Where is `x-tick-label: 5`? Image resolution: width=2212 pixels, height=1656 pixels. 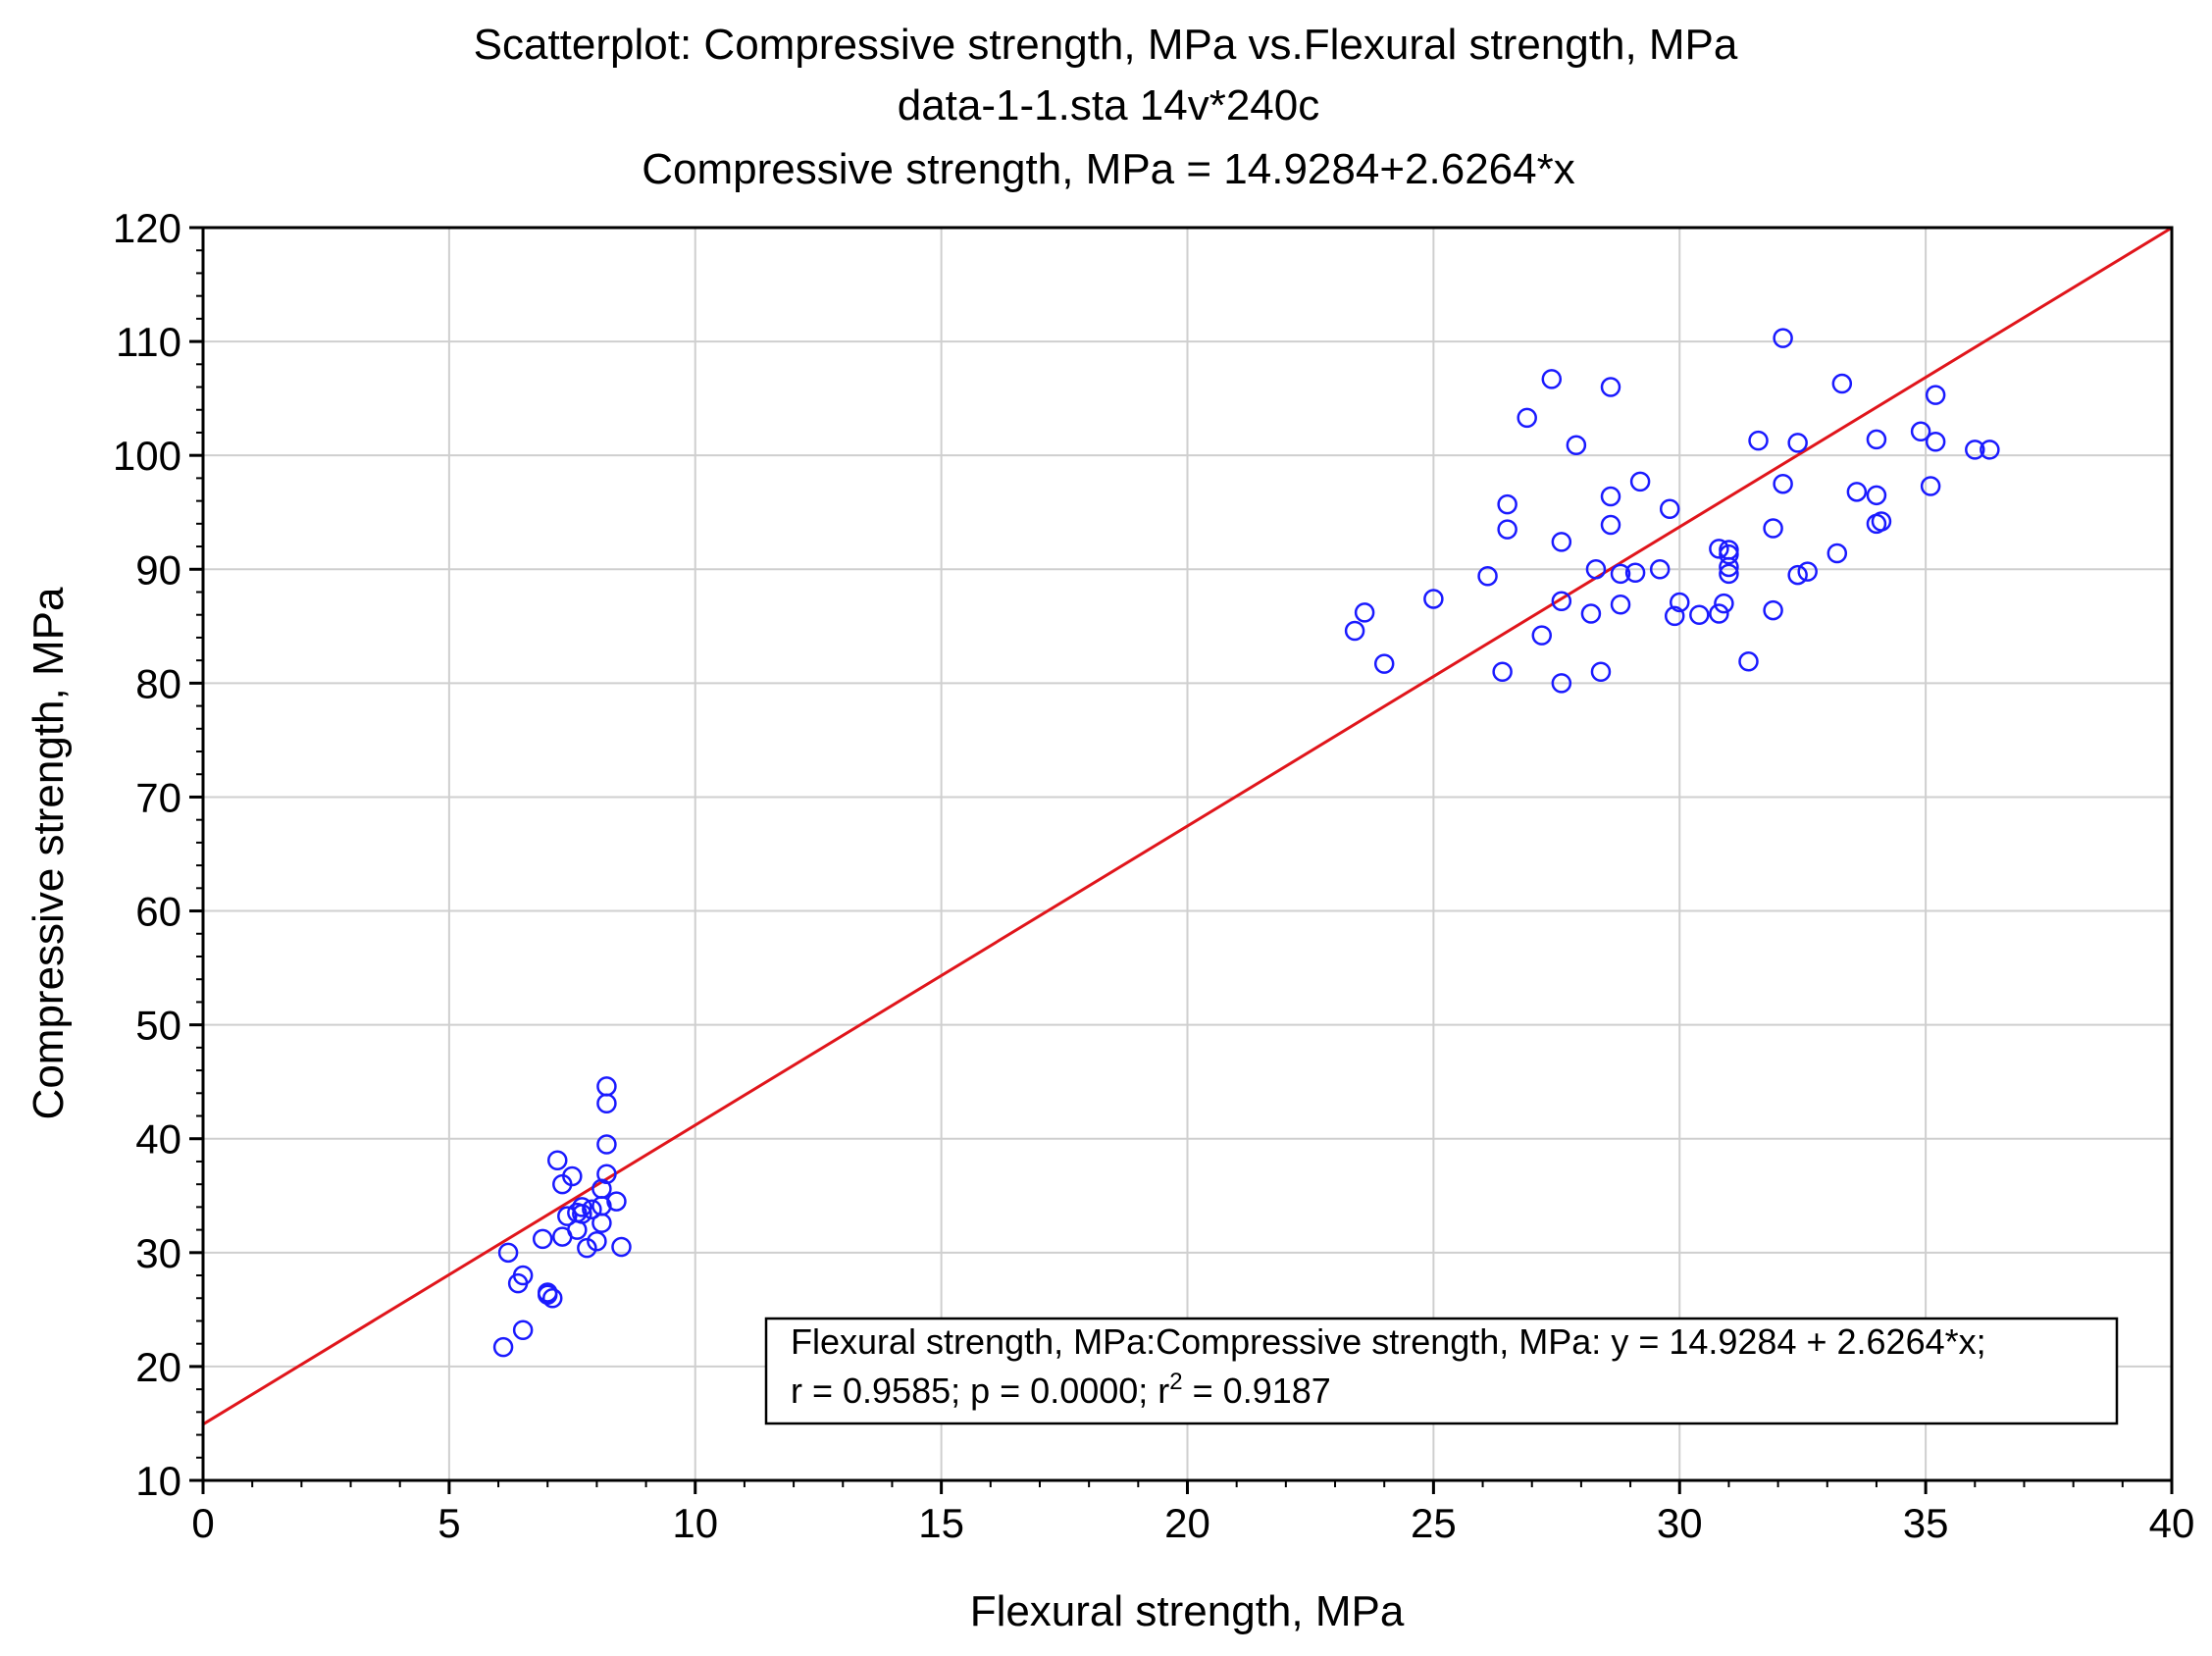
x-tick-label: 5 is located at coordinates (448, 1523).